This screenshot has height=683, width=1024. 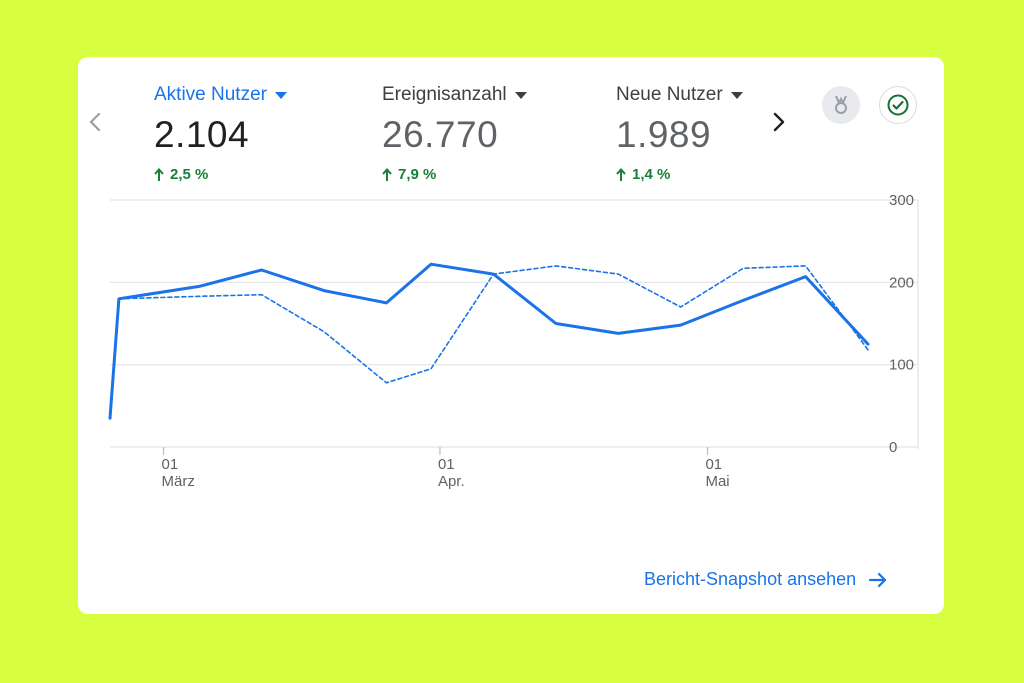 I want to click on check-circle-icon, so click(x=898, y=105).